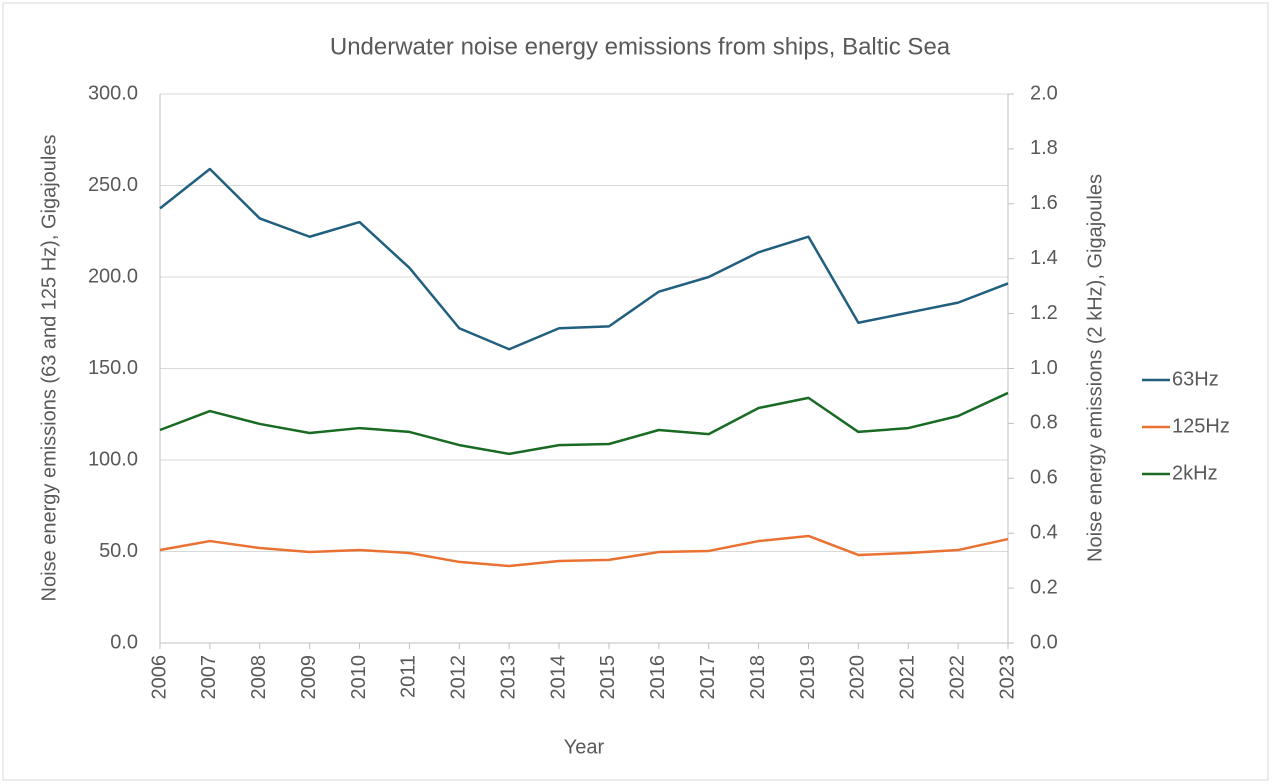 The image size is (1272, 784). I want to click on x-tick-label: 2014, so click(558, 677).